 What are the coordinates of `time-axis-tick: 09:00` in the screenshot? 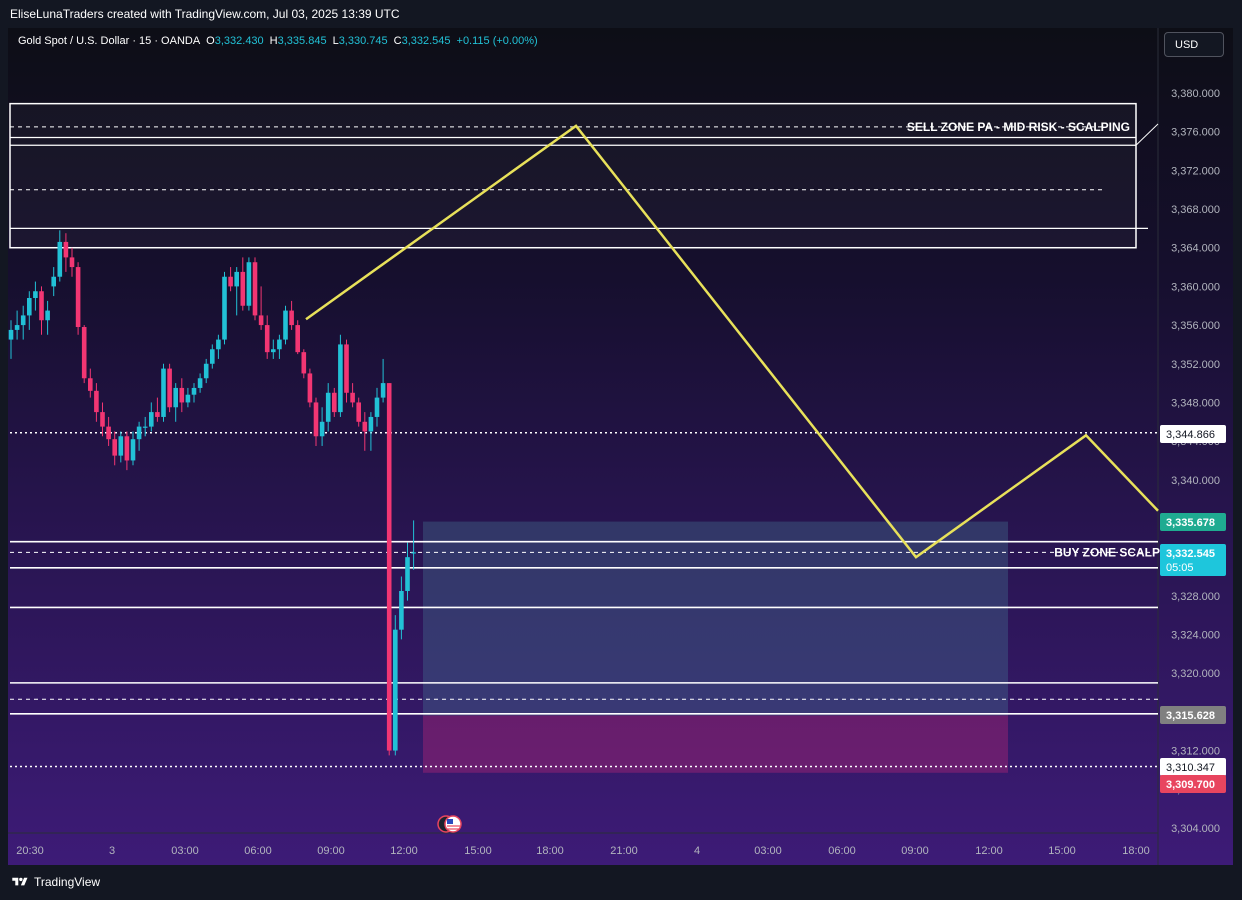 It's located at (915, 851).